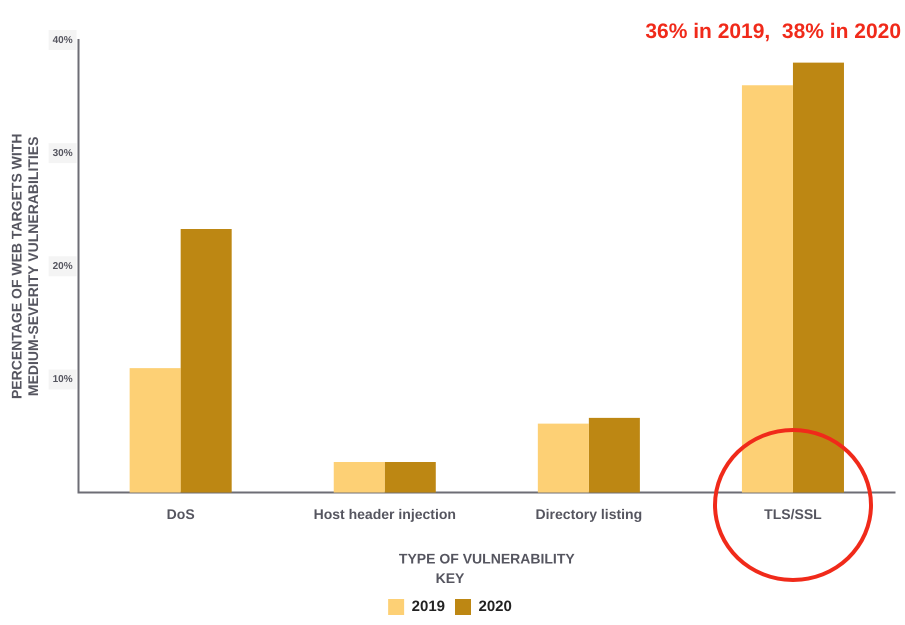 This screenshot has width=905, height=625. What do you see at coordinates (62, 266) in the screenshot?
I see `y-tick-label: 20%` at bounding box center [62, 266].